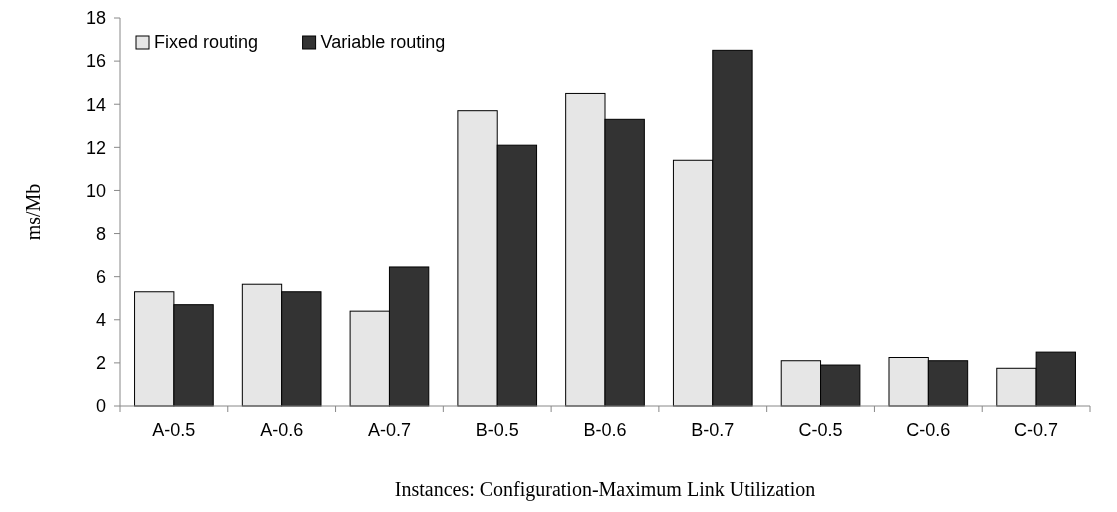  Describe the element at coordinates (100, 276) in the screenshot. I see `y-tick-label: 6` at that location.